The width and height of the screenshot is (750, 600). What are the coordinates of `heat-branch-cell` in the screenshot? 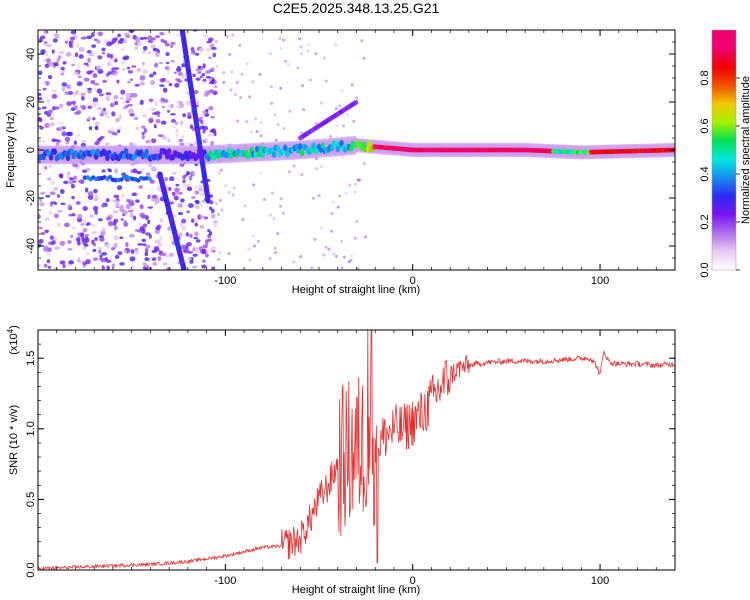 It's located at (356, 102).